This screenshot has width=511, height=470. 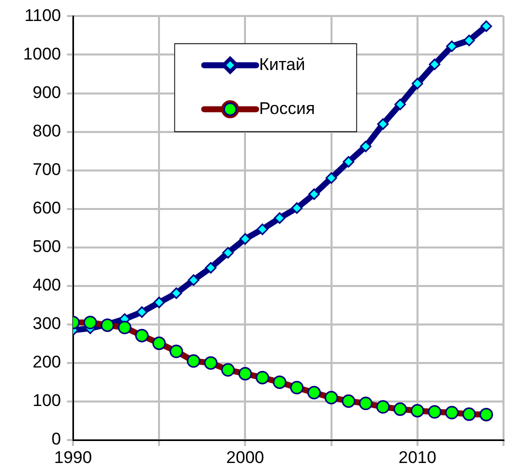 I want to click on y-tick-label: 1100, so click(x=42, y=15).